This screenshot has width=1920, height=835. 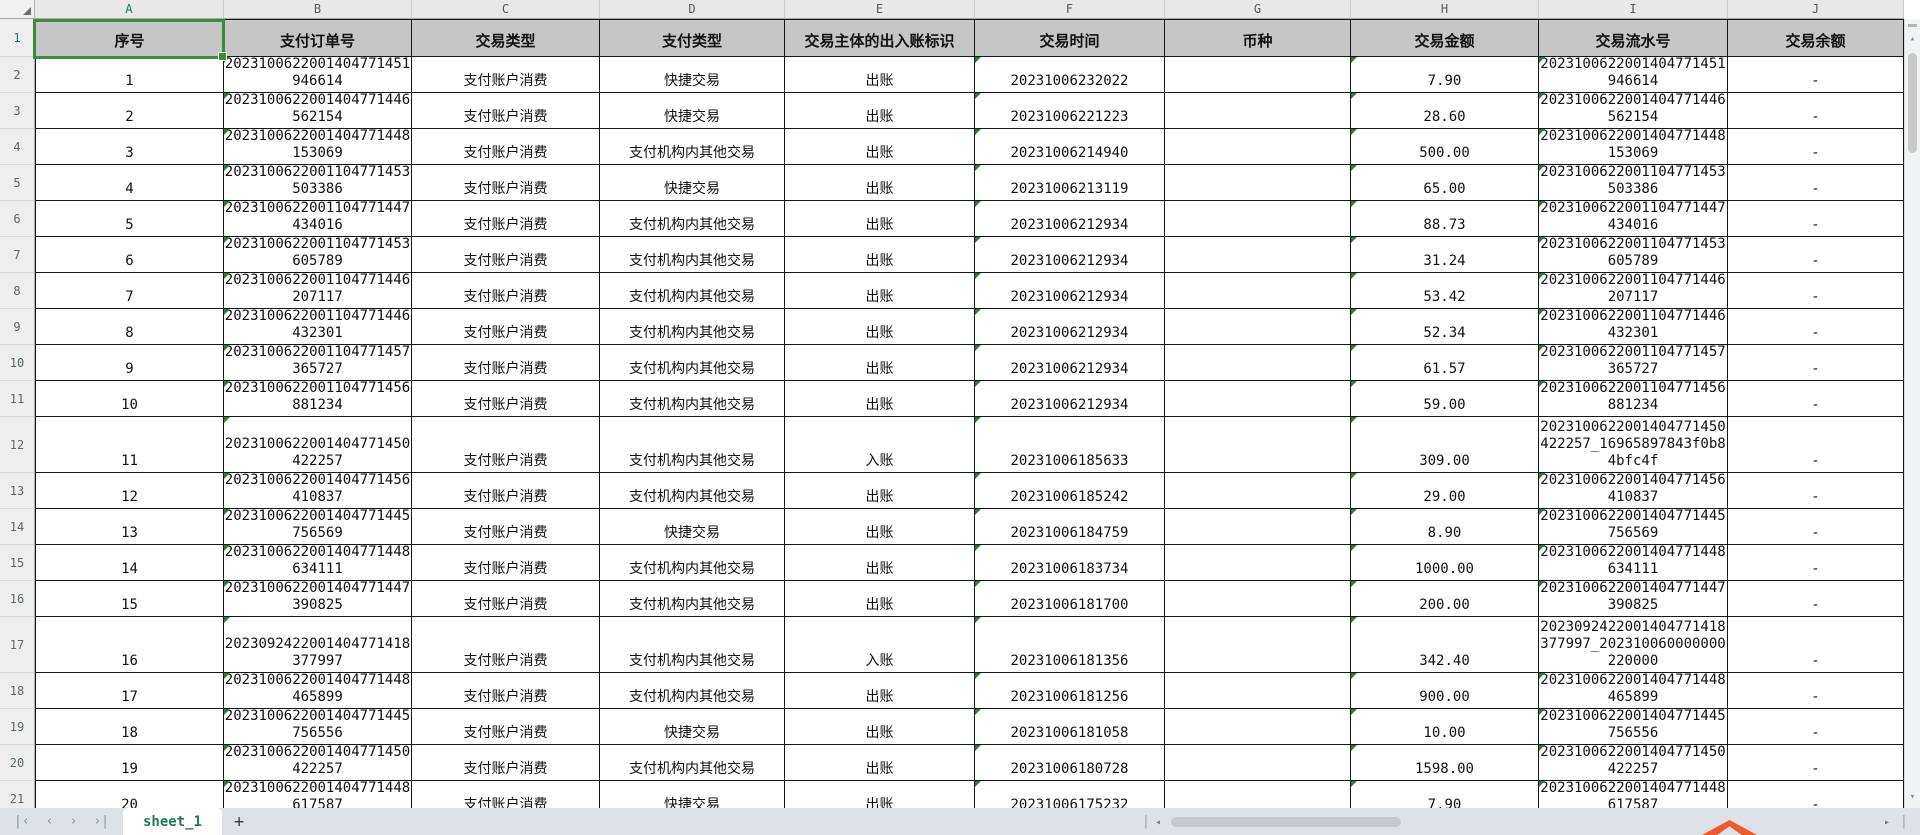 I want to click on cell-amount: 1598.00, so click(x=1445, y=763).